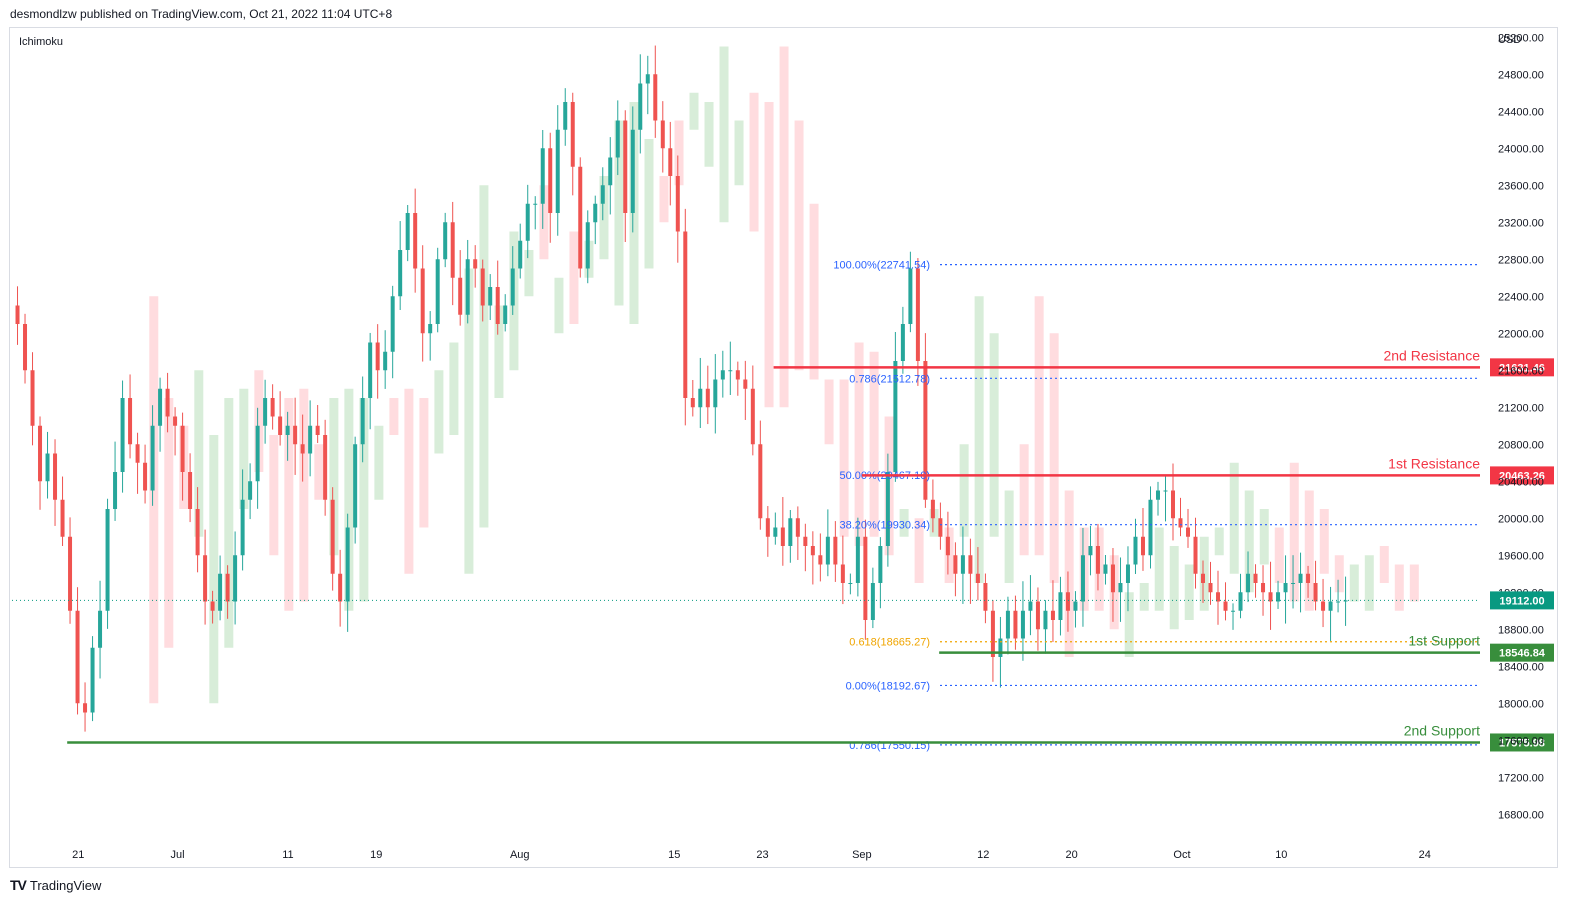 This screenshot has height=907, width=1575. What do you see at coordinates (889, 643) in the screenshot?
I see `fib-label: 0.618(18665.27)` at bounding box center [889, 643].